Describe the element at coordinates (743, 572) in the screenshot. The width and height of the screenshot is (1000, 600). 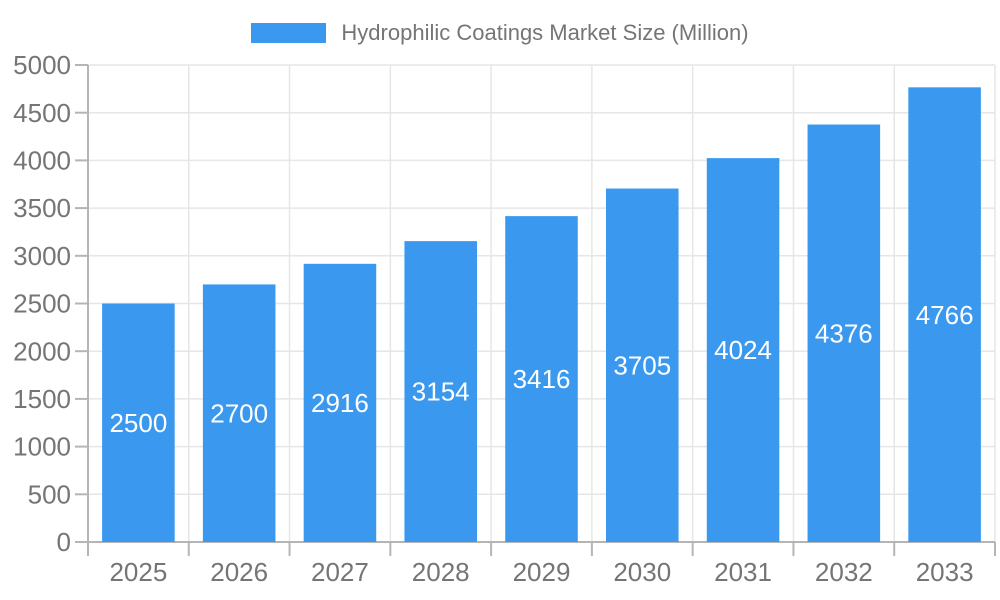
I see `x-axis-tick-label-2031: 2031` at that location.